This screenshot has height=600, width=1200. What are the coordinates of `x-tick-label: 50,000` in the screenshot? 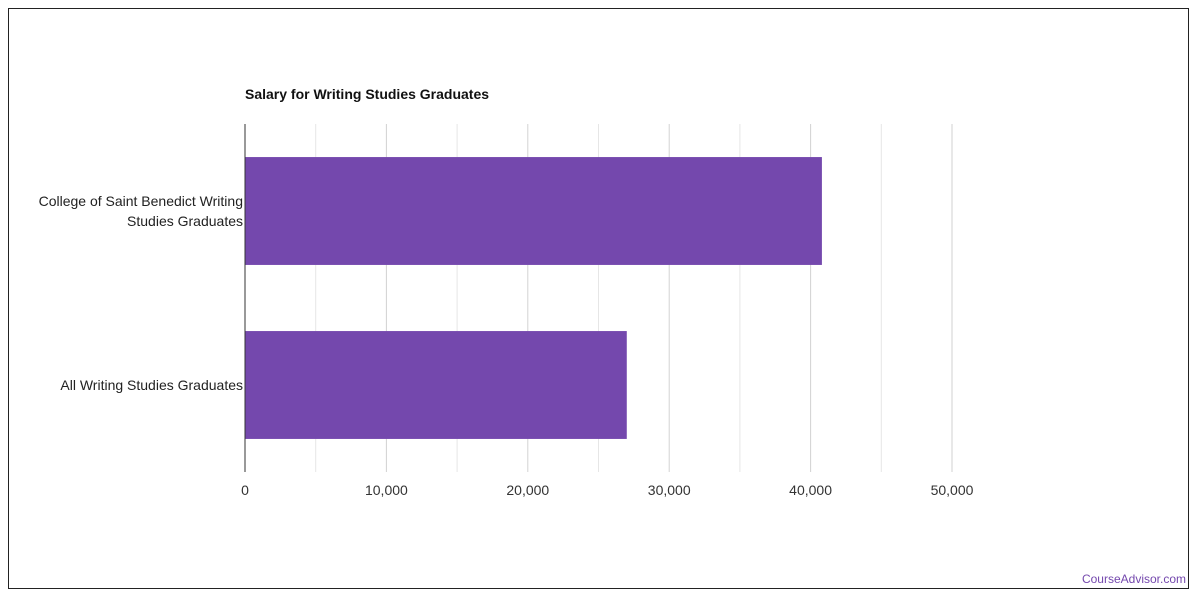 It's located at (952, 490).